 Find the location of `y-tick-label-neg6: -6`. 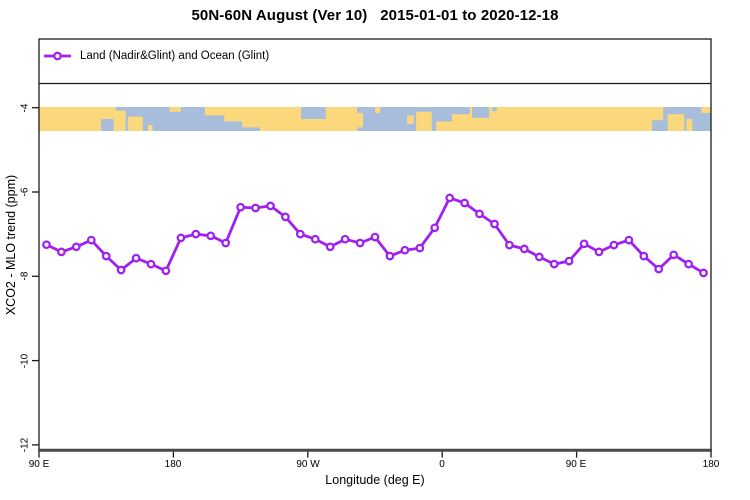

y-tick-label-neg6: -6 is located at coordinates (25, 192).